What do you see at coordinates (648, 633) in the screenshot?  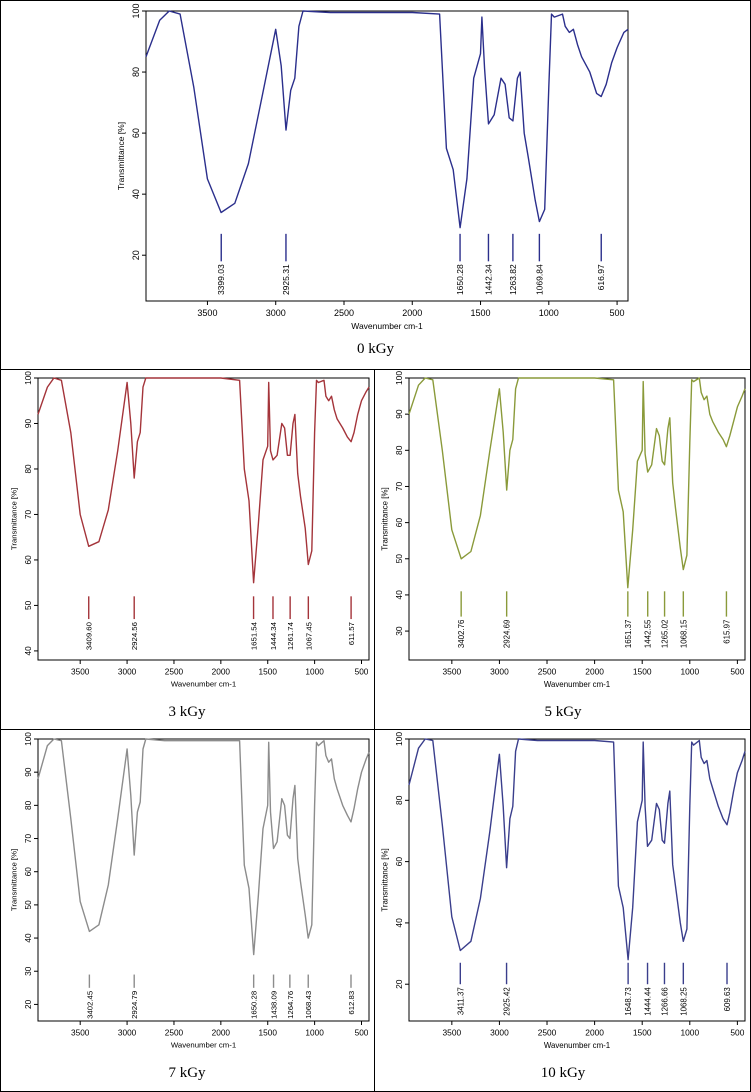 I see `peak-label: 1442.55` at bounding box center [648, 633].